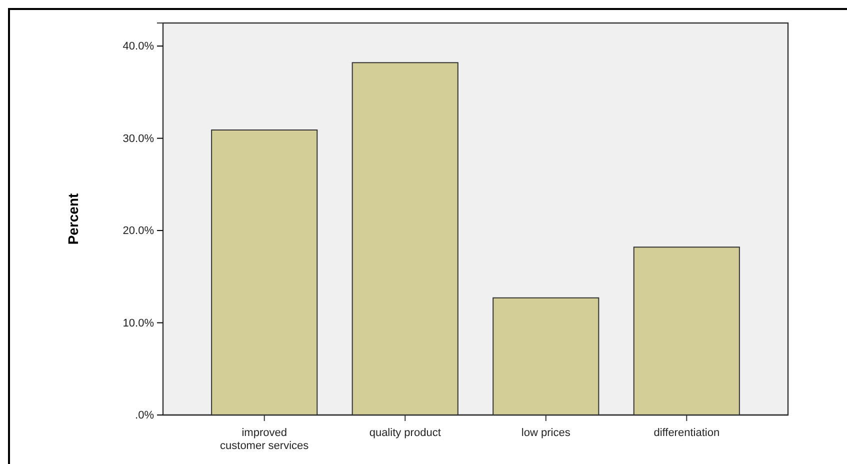 The image size is (847, 464). Describe the element at coordinates (138, 231) in the screenshot. I see `y-tick-label: 20.0%` at that location.